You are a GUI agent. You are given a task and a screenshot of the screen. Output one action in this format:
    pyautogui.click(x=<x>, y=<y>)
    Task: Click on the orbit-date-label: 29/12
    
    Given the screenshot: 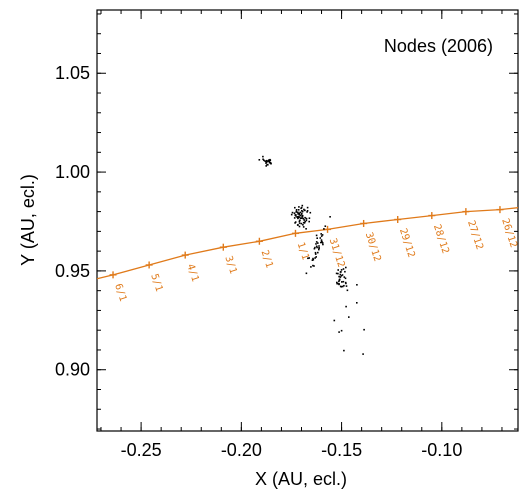 What is the action you would take?
    pyautogui.click(x=407, y=243)
    